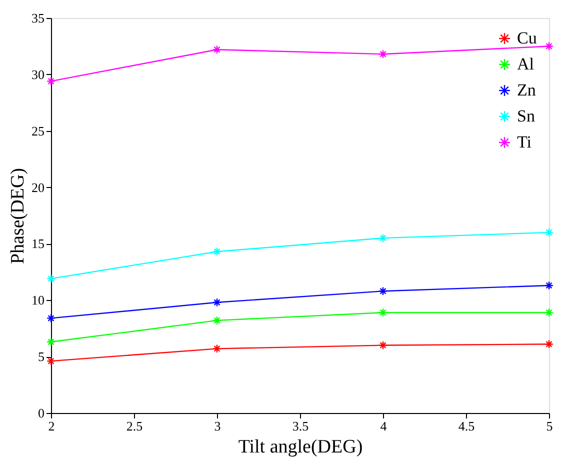 The image size is (566, 462). Describe the element at coordinates (38, 244) in the screenshot. I see `y-tick-label: 15` at that location.